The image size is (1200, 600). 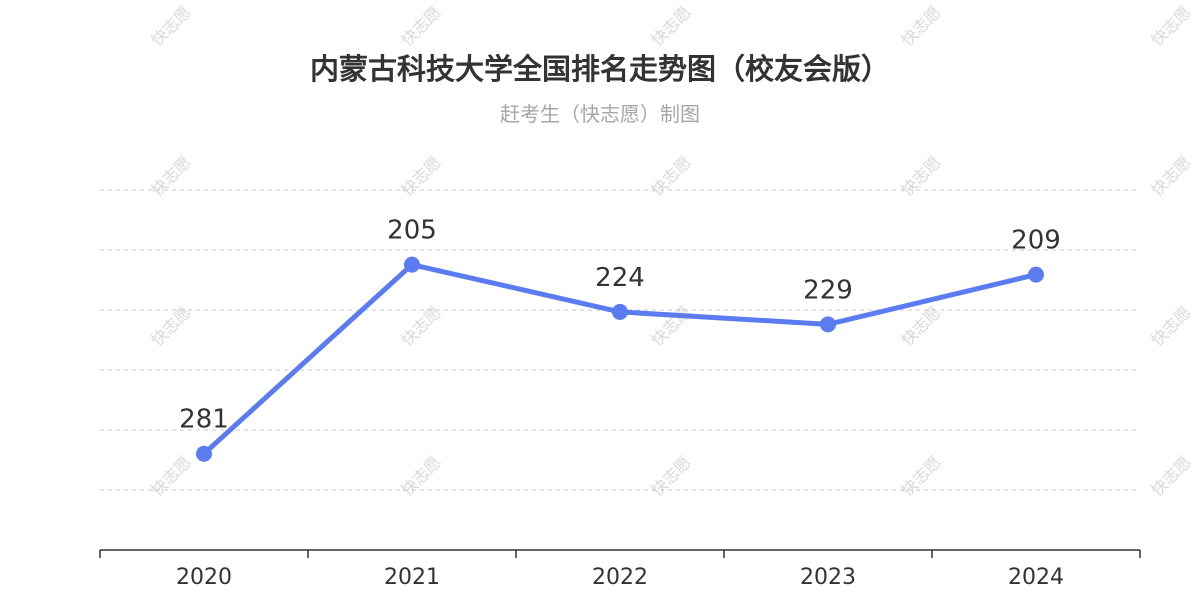 I want to click on chart-title: 内蒙古科技大学全国排名走势图（校友会版）, so click(x=599, y=69).